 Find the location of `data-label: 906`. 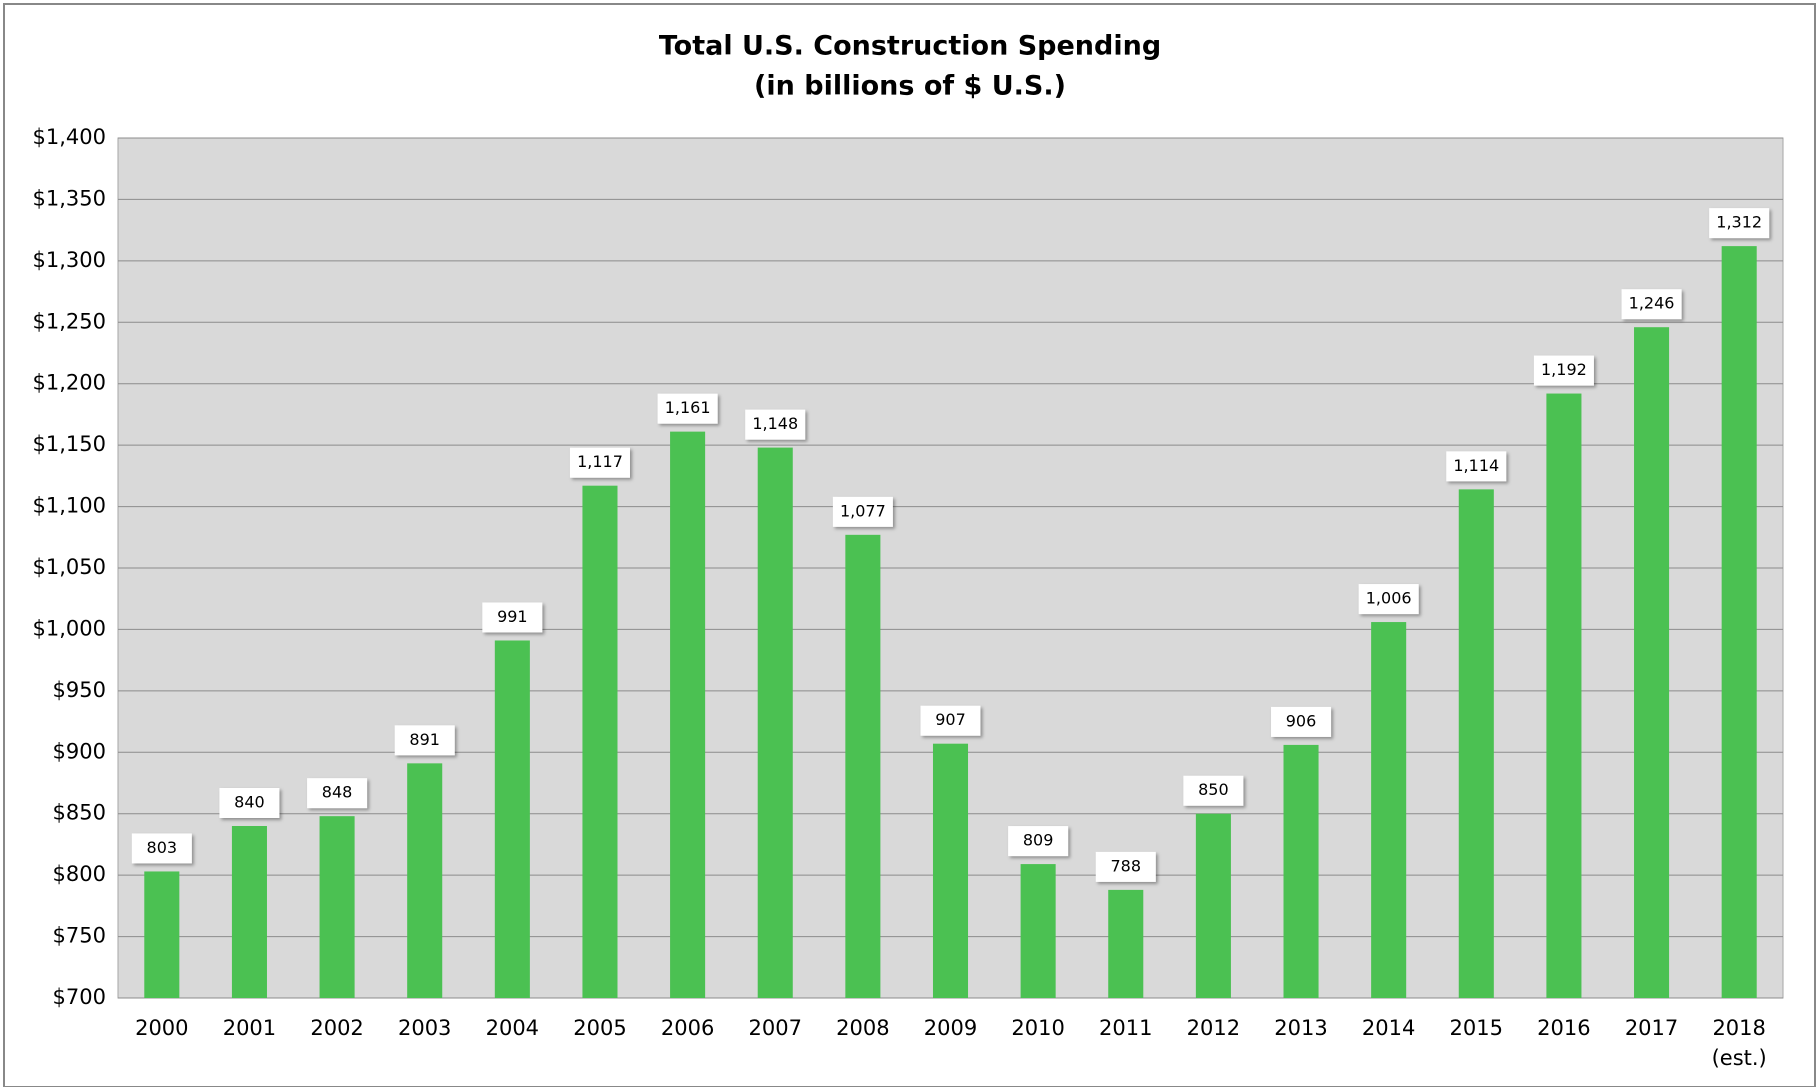

data-label: 906 is located at coordinates (1301, 720).